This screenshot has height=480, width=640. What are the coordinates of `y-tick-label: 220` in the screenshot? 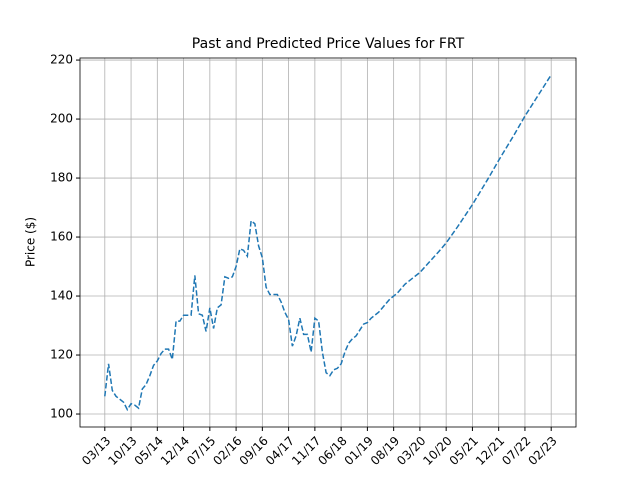 It's located at (61, 60).